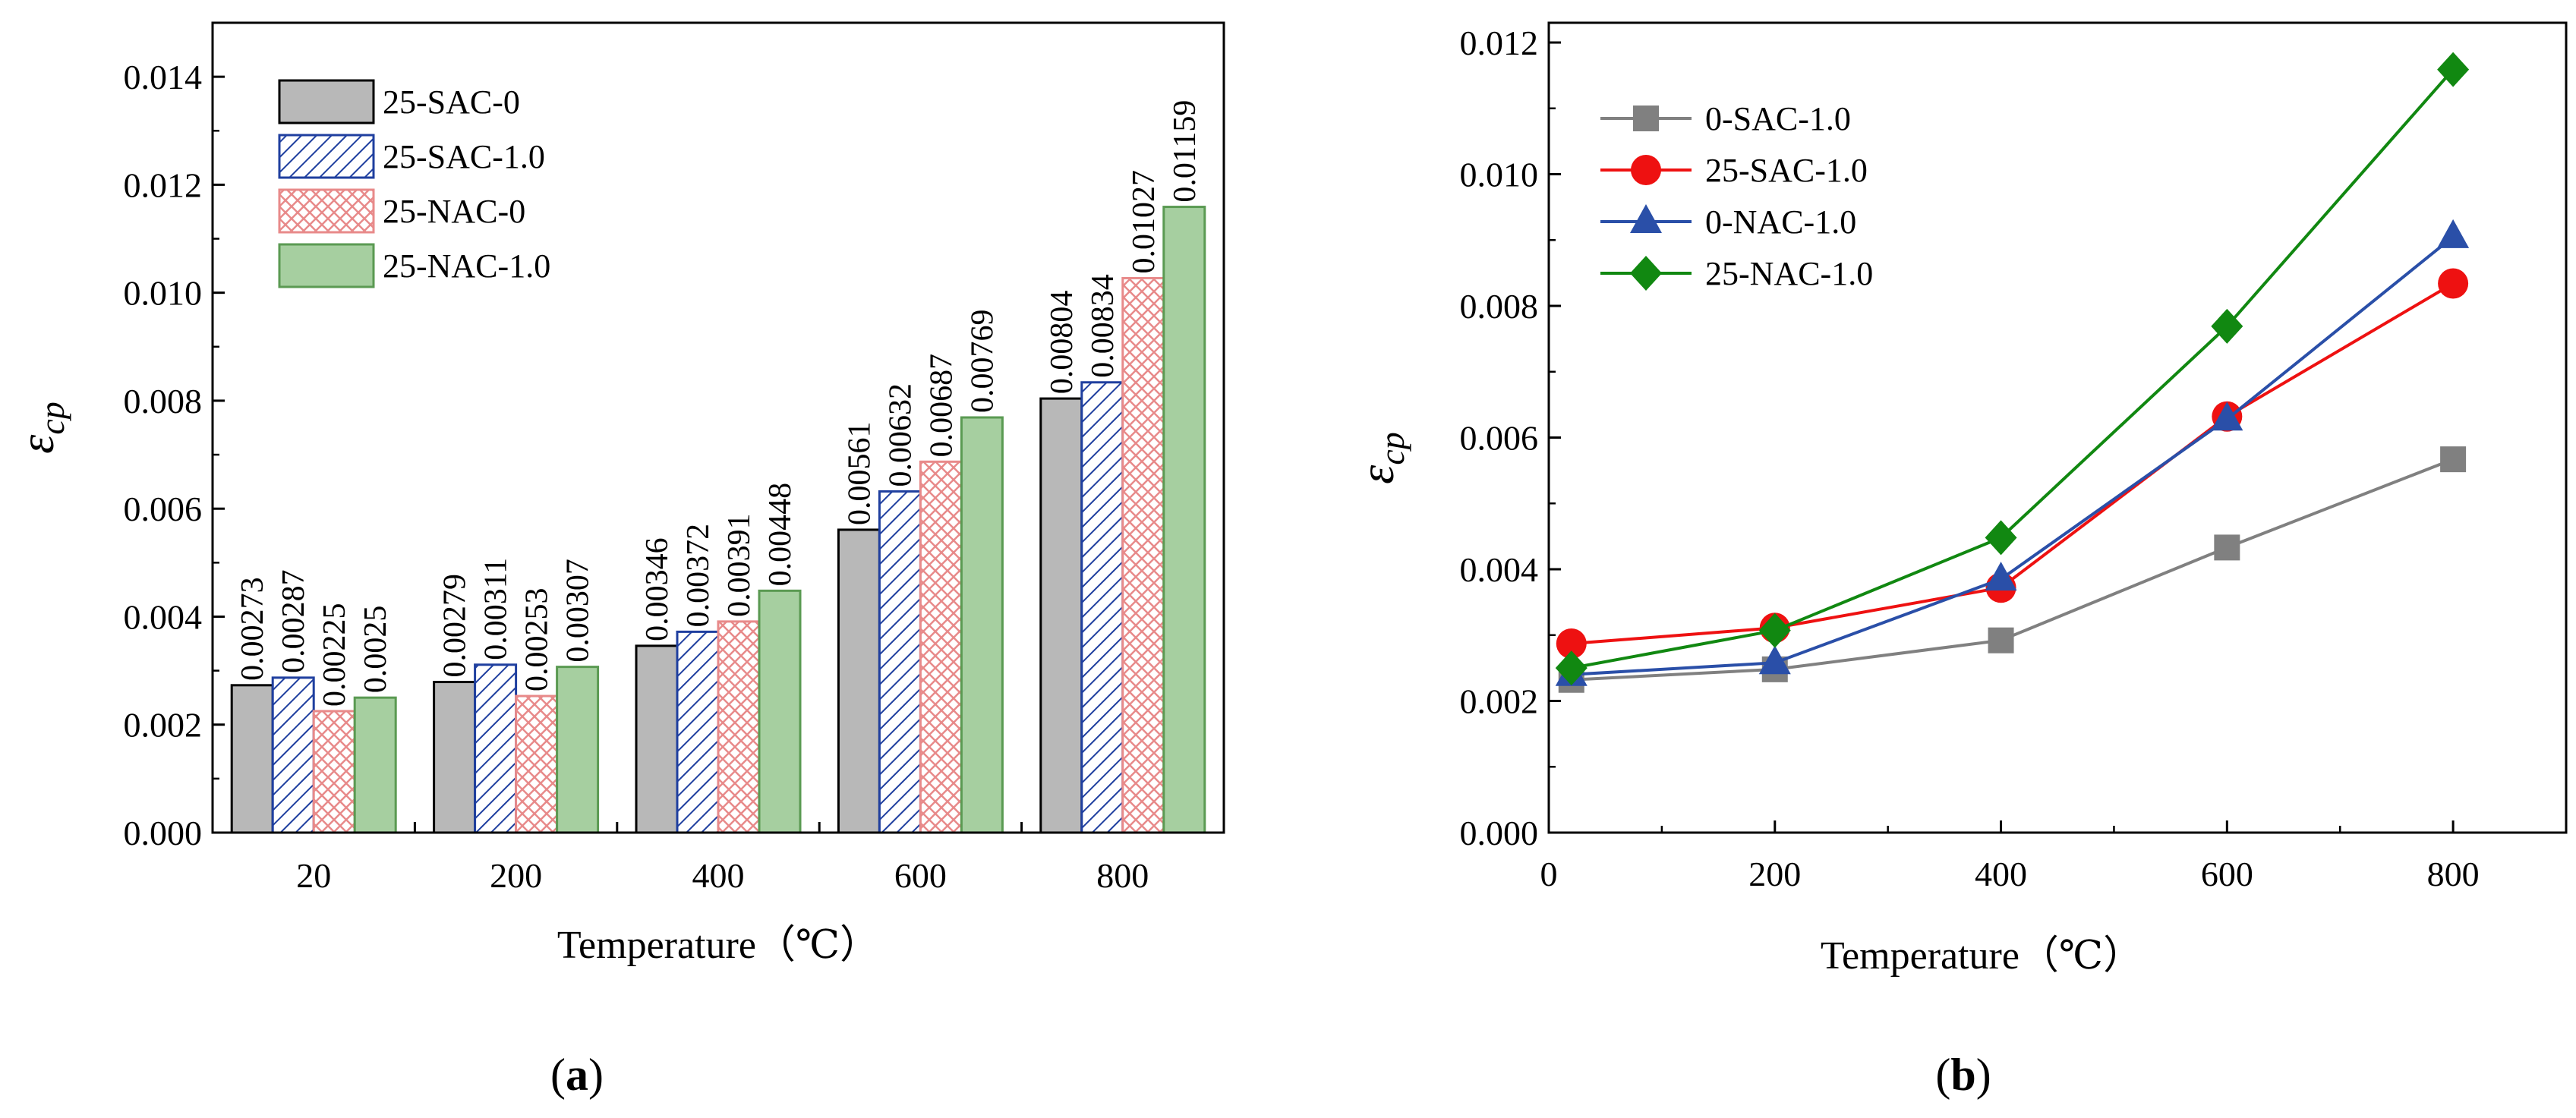 This screenshot has height=1118, width=2576. Describe the element at coordinates (941, 406) in the screenshot. I see `bar-data-label: 0.00687` at that location.